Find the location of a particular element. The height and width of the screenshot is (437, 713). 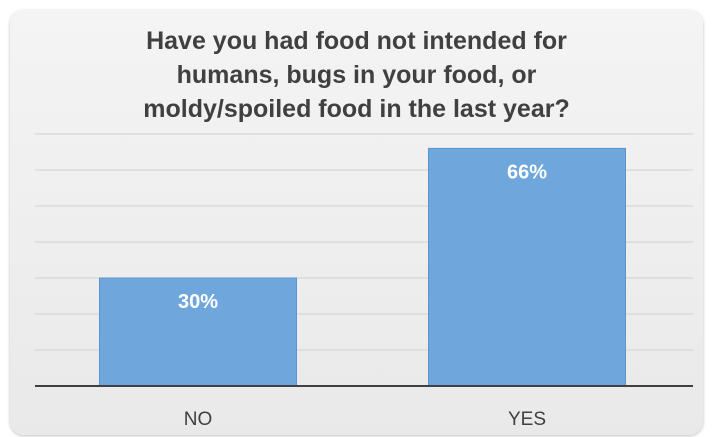

data-label-no: 30% is located at coordinates (198, 302).